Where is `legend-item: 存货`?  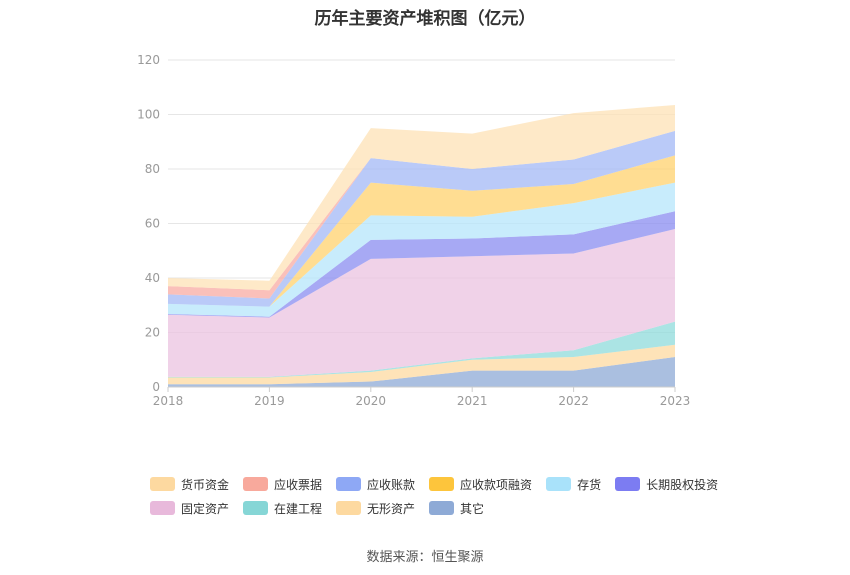
legend-item: 存货 is located at coordinates (573, 484).